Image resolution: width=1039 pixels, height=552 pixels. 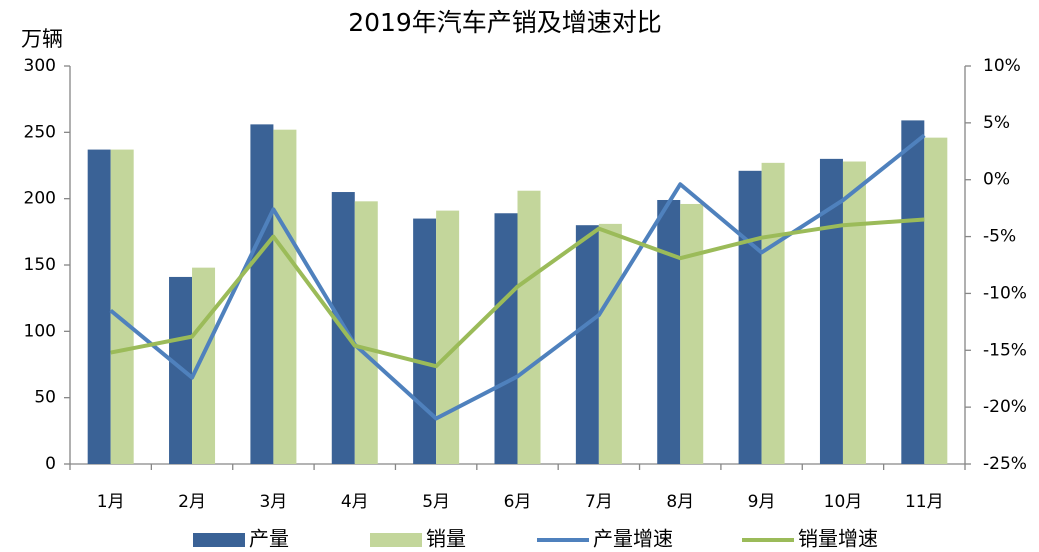 I want to click on y2-tick-label: 5%, so click(x=996, y=123).